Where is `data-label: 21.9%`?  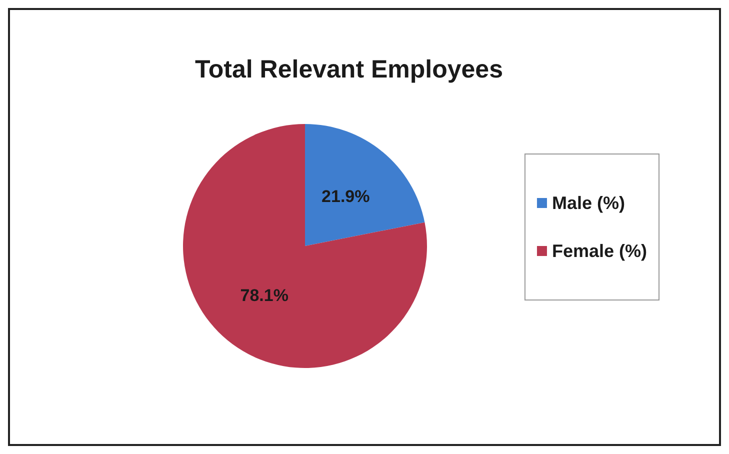 data-label: 21.9% is located at coordinates (346, 196).